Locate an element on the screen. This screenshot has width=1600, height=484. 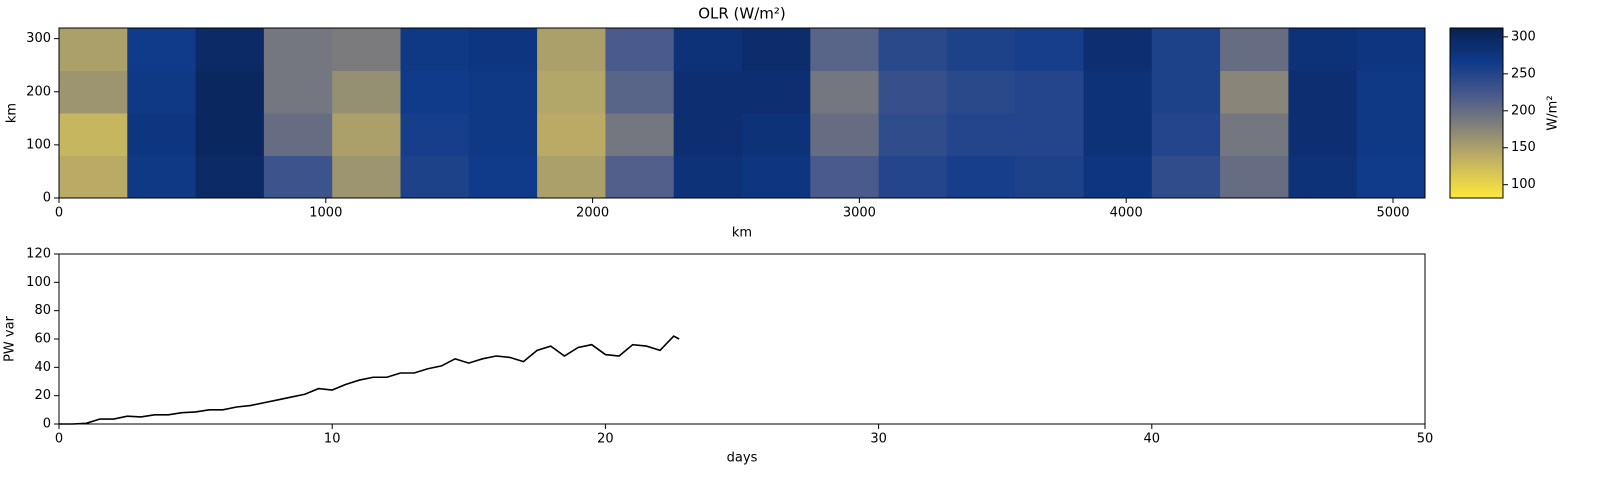
y-tick-label: 100 is located at coordinates (38, 144).